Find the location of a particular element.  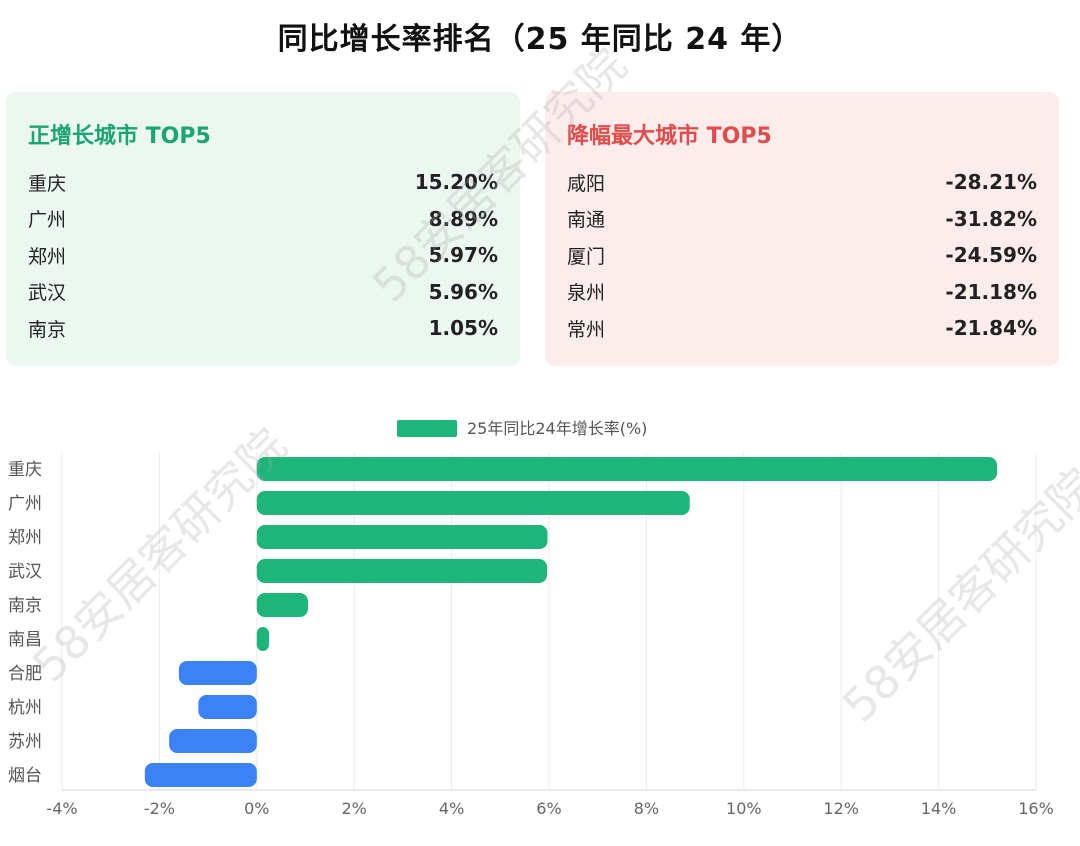

x-tick-label: 12% is located at coordinates (841, 808).